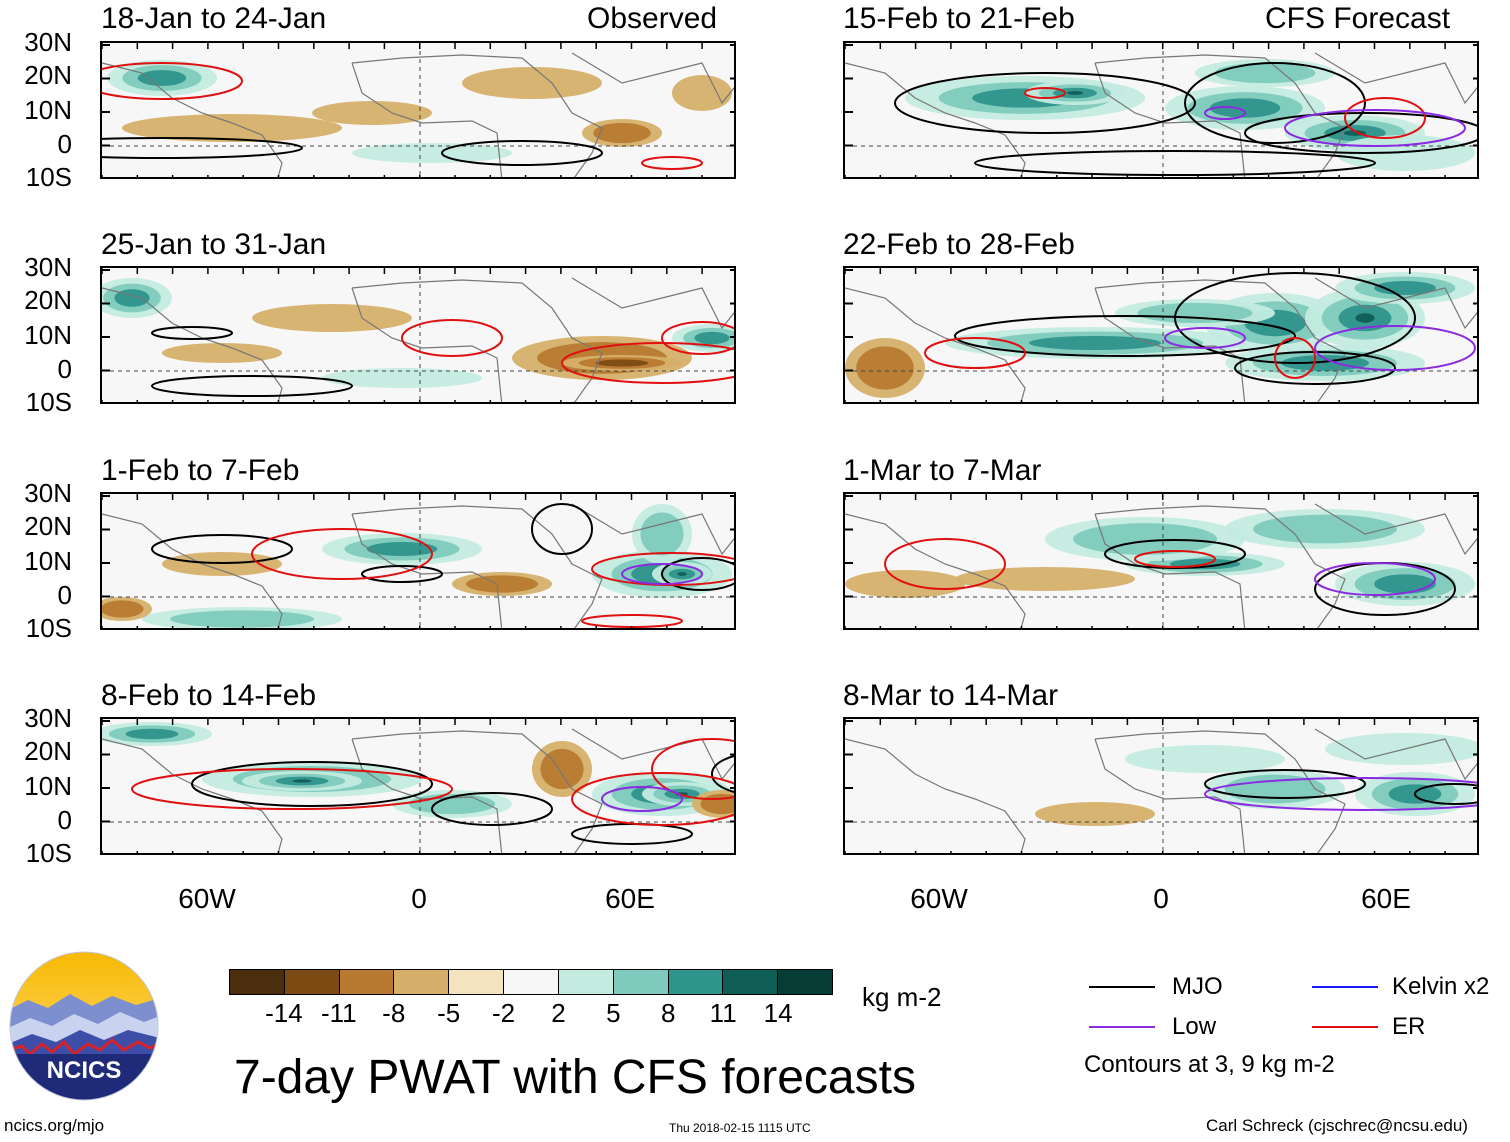  Describe the element at coordinates (575, 1077) in the screenshot. I see `main-title: 7-day PWAT with CFS forecasts` at that location.